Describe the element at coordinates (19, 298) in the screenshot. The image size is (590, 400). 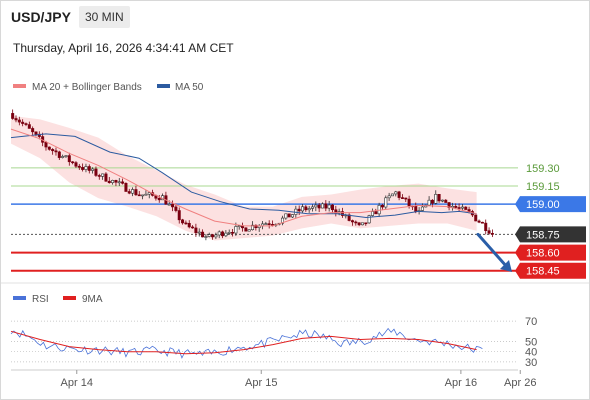
I see `legend-rsi-swatch` at that location.